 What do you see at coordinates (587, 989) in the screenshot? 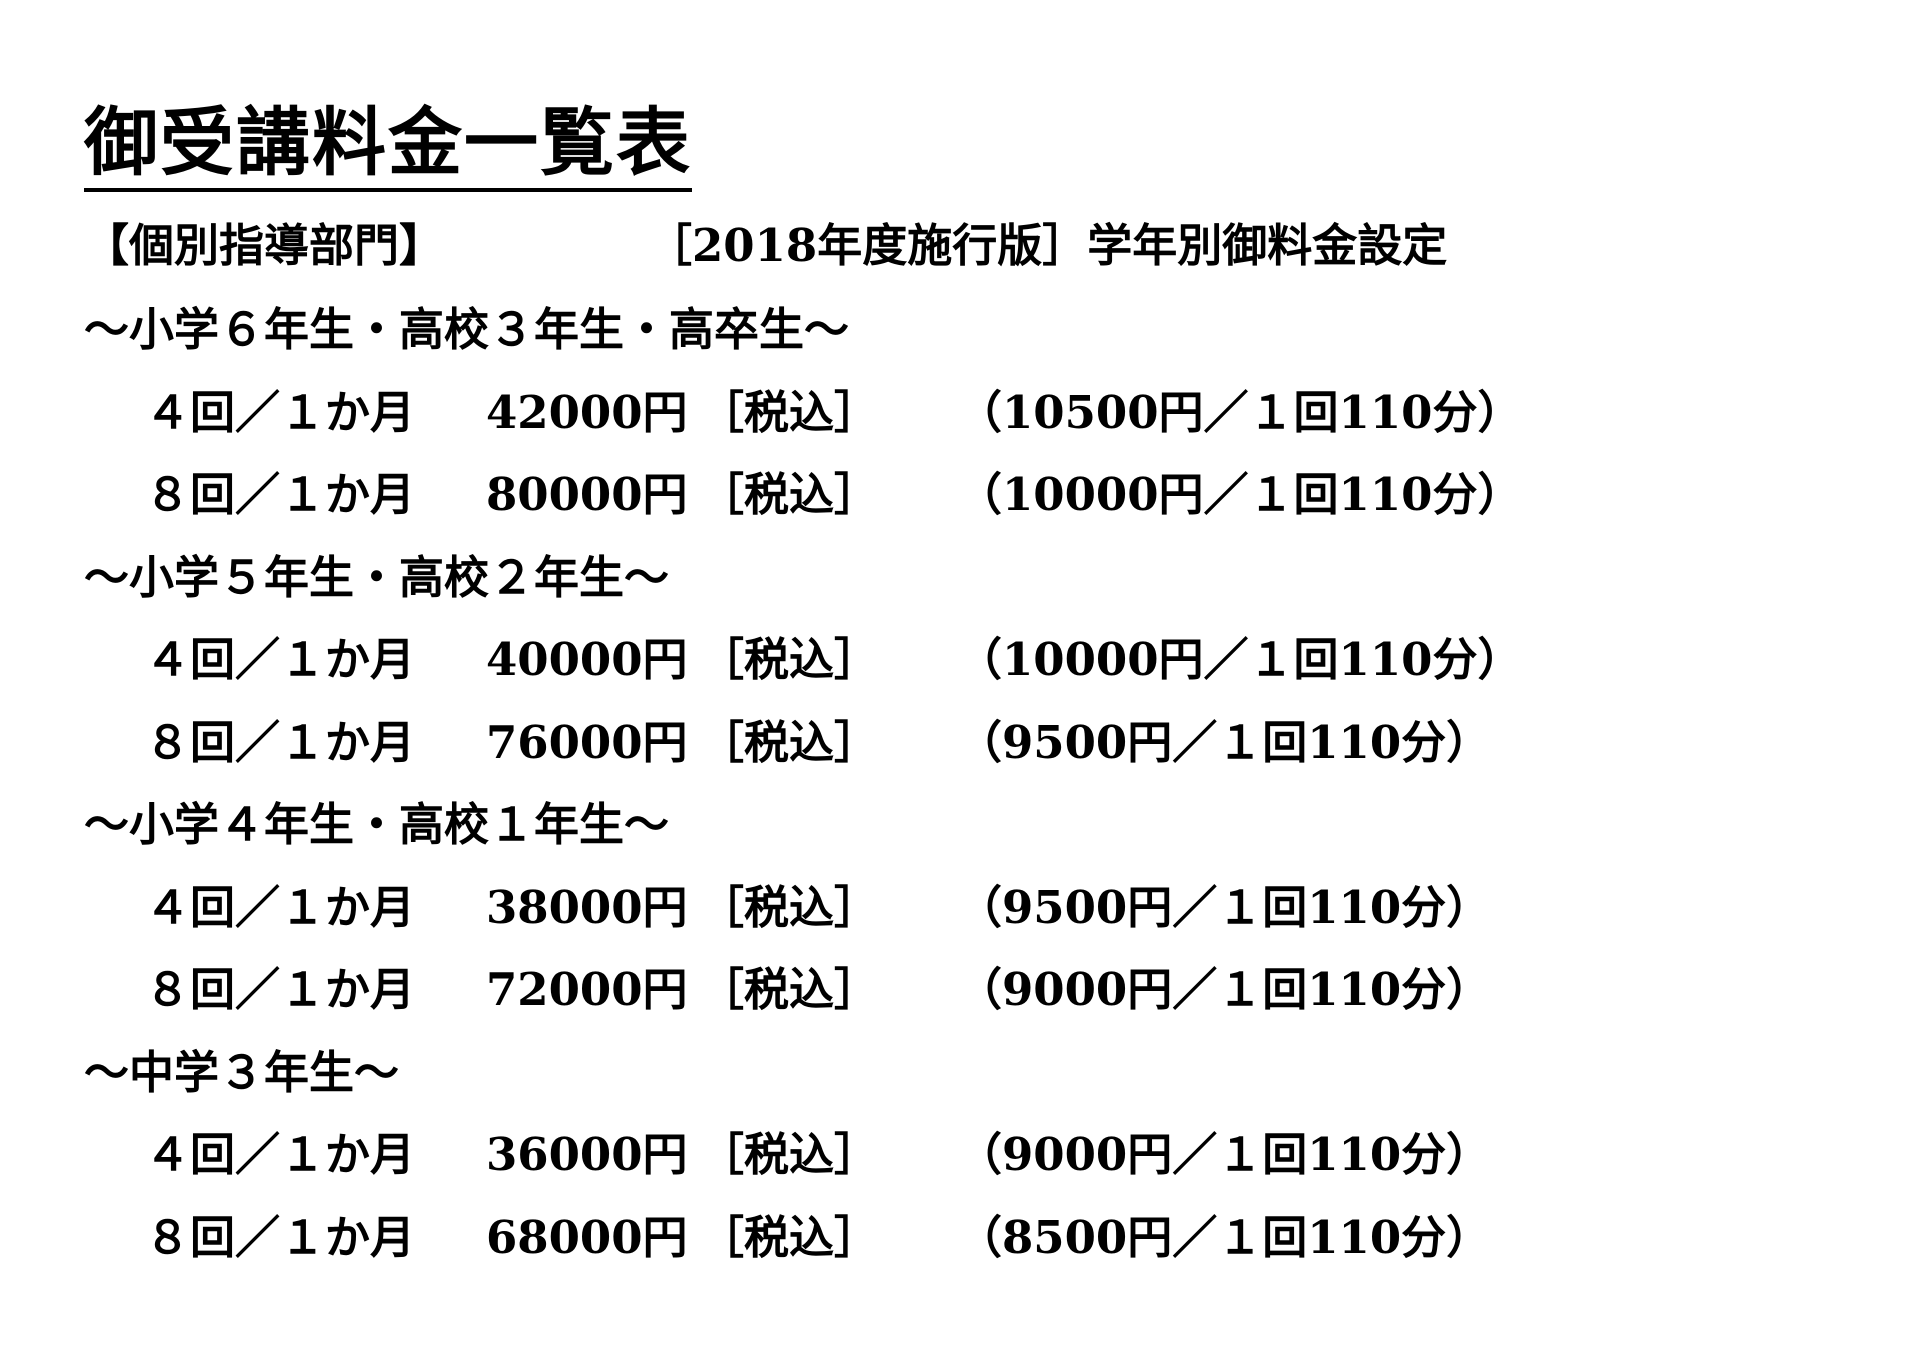
I see `price-price: 72000円` at bounding box center [587, 989].